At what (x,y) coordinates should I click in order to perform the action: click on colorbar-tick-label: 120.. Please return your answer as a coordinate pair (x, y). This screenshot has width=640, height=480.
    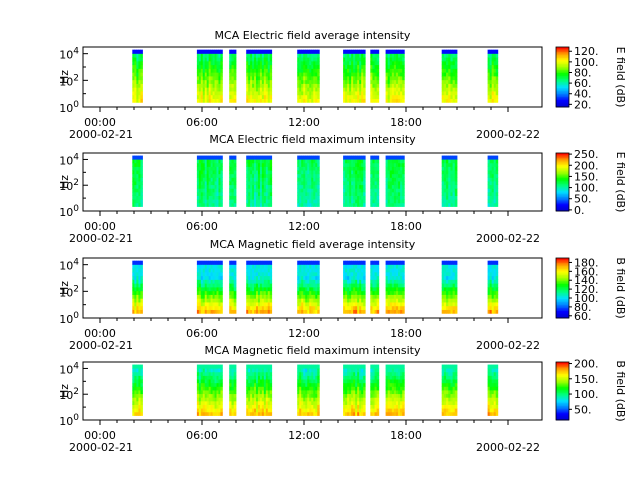
    Looking at the image, I should click on (586, 51).